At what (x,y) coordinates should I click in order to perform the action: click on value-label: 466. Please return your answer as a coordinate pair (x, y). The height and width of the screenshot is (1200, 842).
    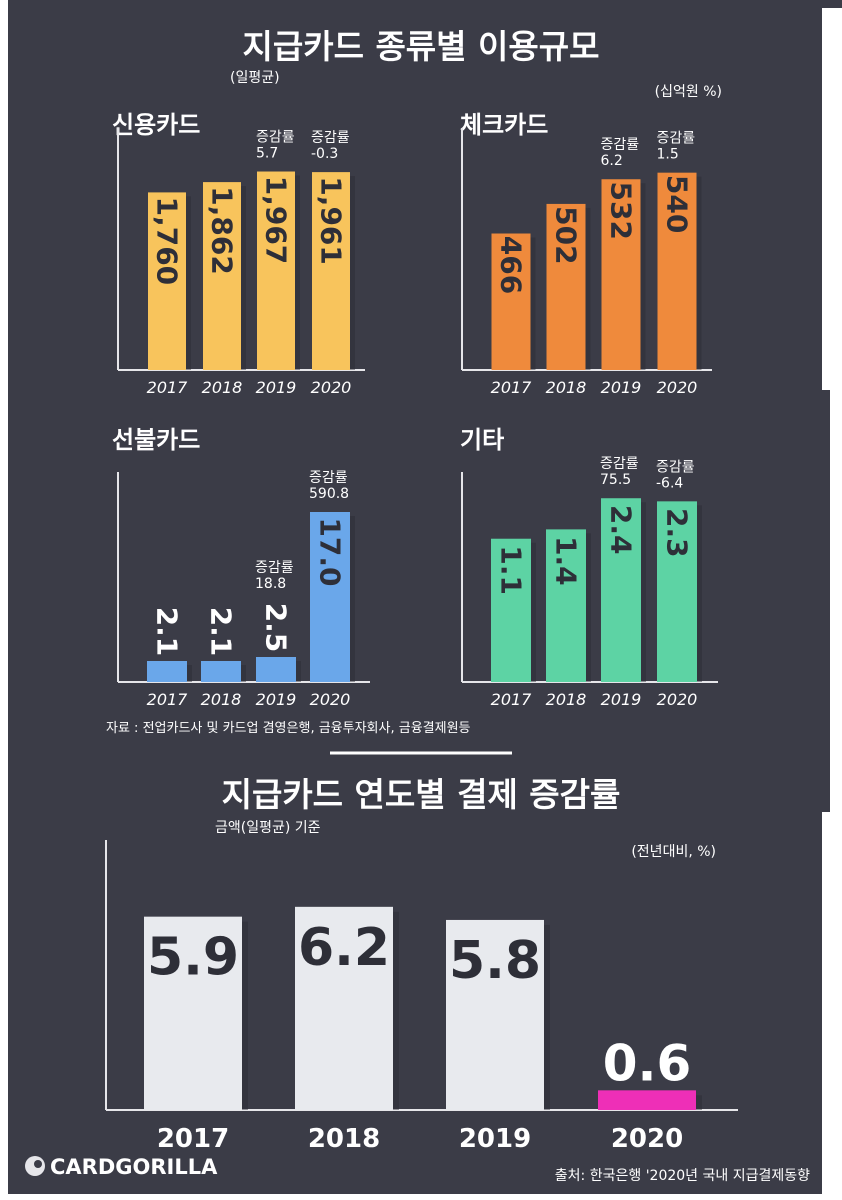
    Looking at the image, I should click on (511, 265).